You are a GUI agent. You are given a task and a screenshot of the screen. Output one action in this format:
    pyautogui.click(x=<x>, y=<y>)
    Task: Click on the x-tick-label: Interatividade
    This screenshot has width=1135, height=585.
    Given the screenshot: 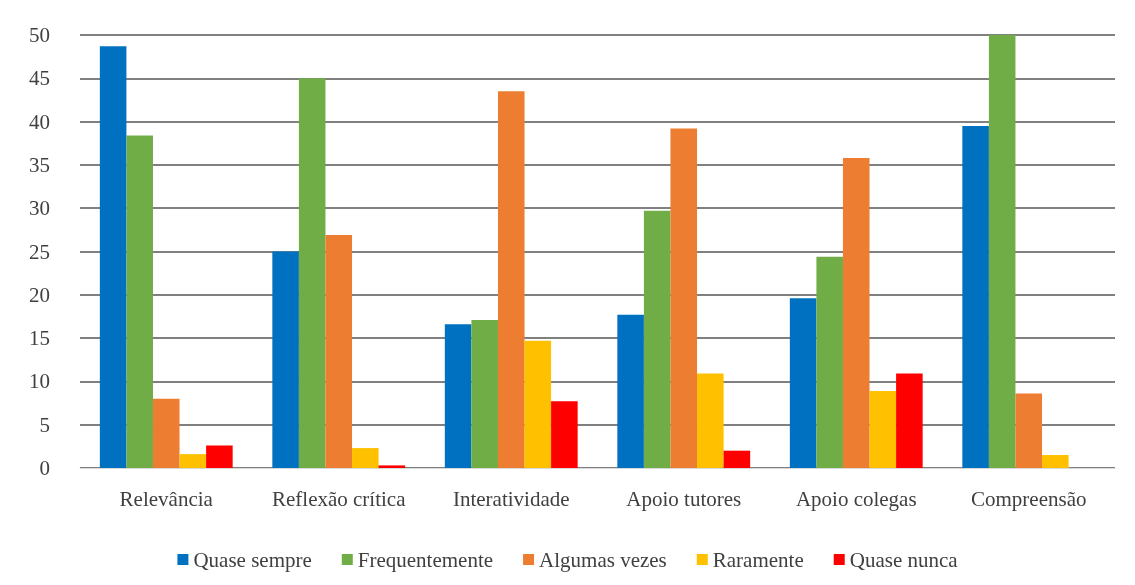 What is the action you would take?
    pyautogui.click(x=511, y=498)
    